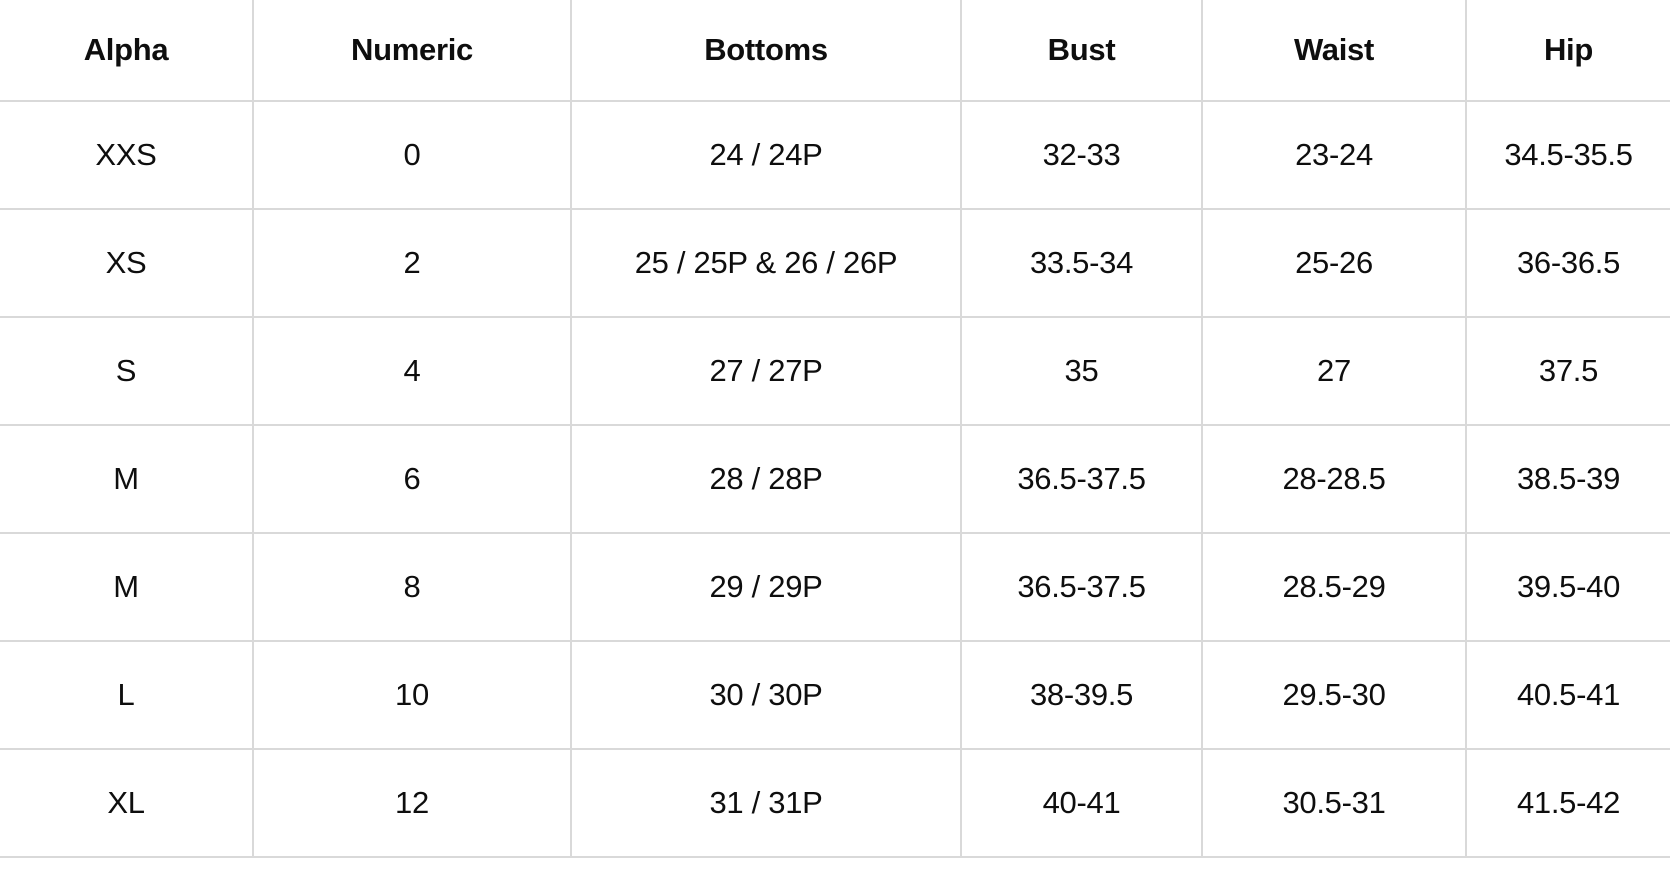  What do you see at coordinates (766, 155) in the screenshot?
I see `cell-bottoms: 24 / 24P` at bounding box center [766, 155].